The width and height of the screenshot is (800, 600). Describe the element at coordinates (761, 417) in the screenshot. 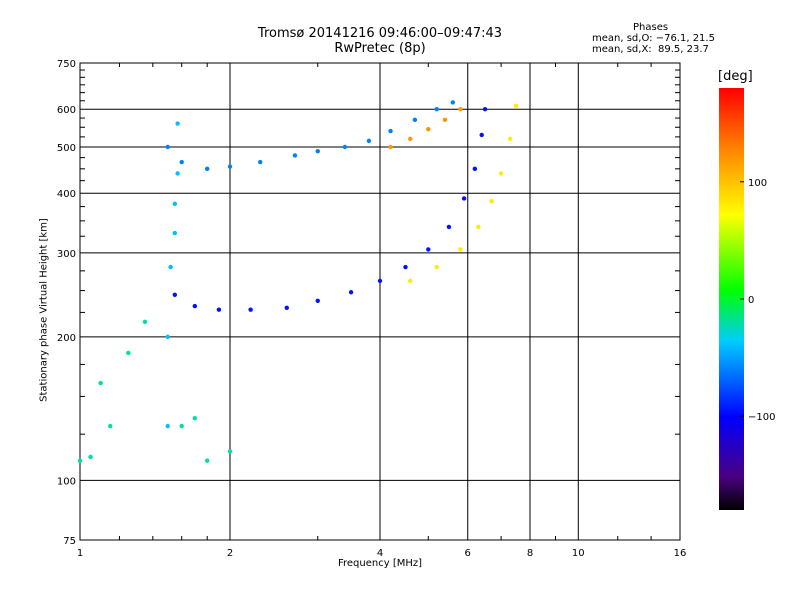

I see `colorbar-tick-label: −100` at that location.